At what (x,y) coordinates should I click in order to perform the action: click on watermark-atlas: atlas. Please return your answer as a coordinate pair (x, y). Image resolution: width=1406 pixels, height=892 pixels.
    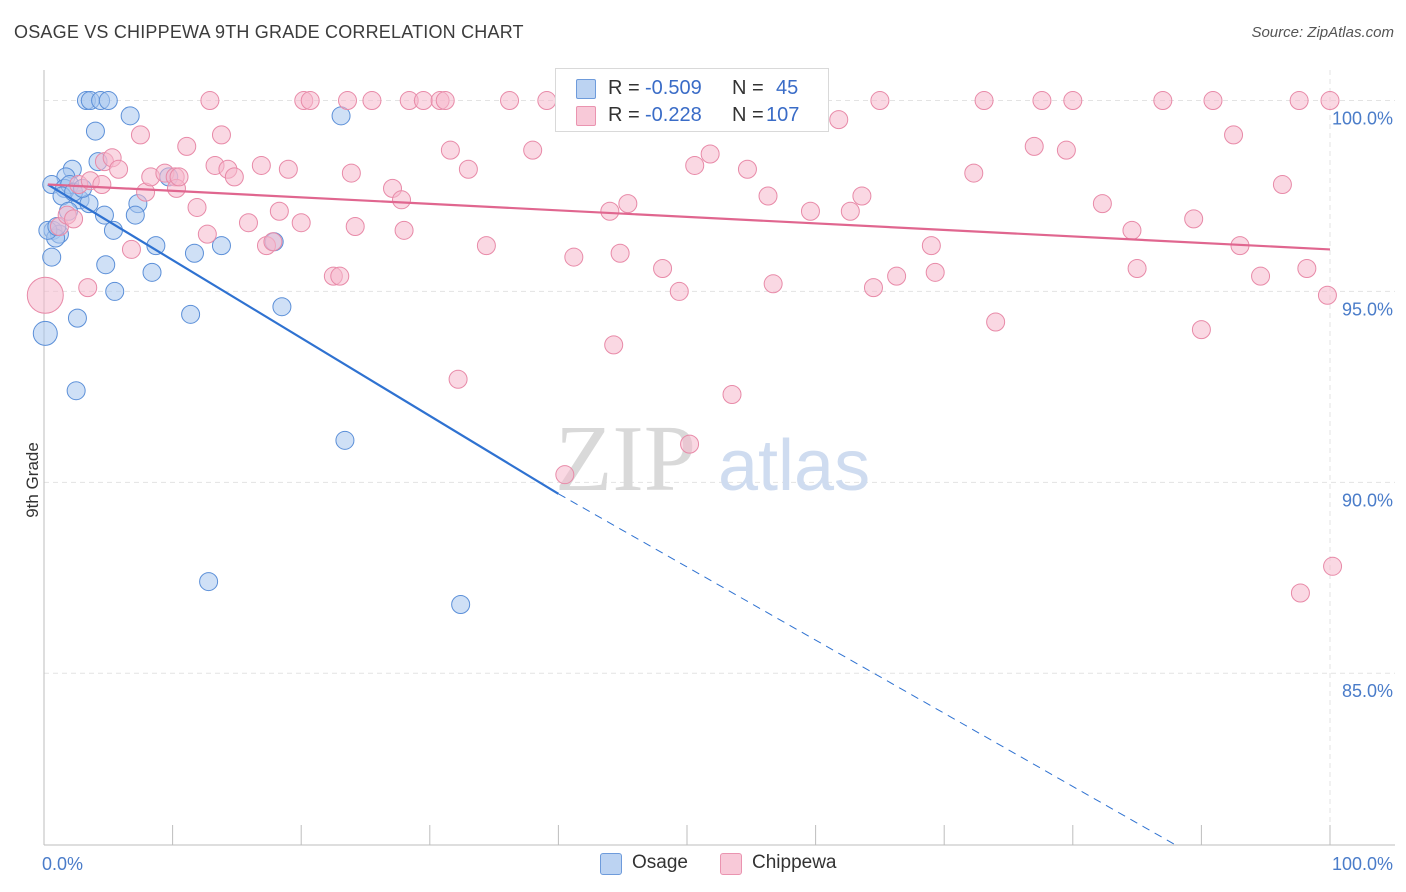
    Looking at the image, I should click on (794, 466).